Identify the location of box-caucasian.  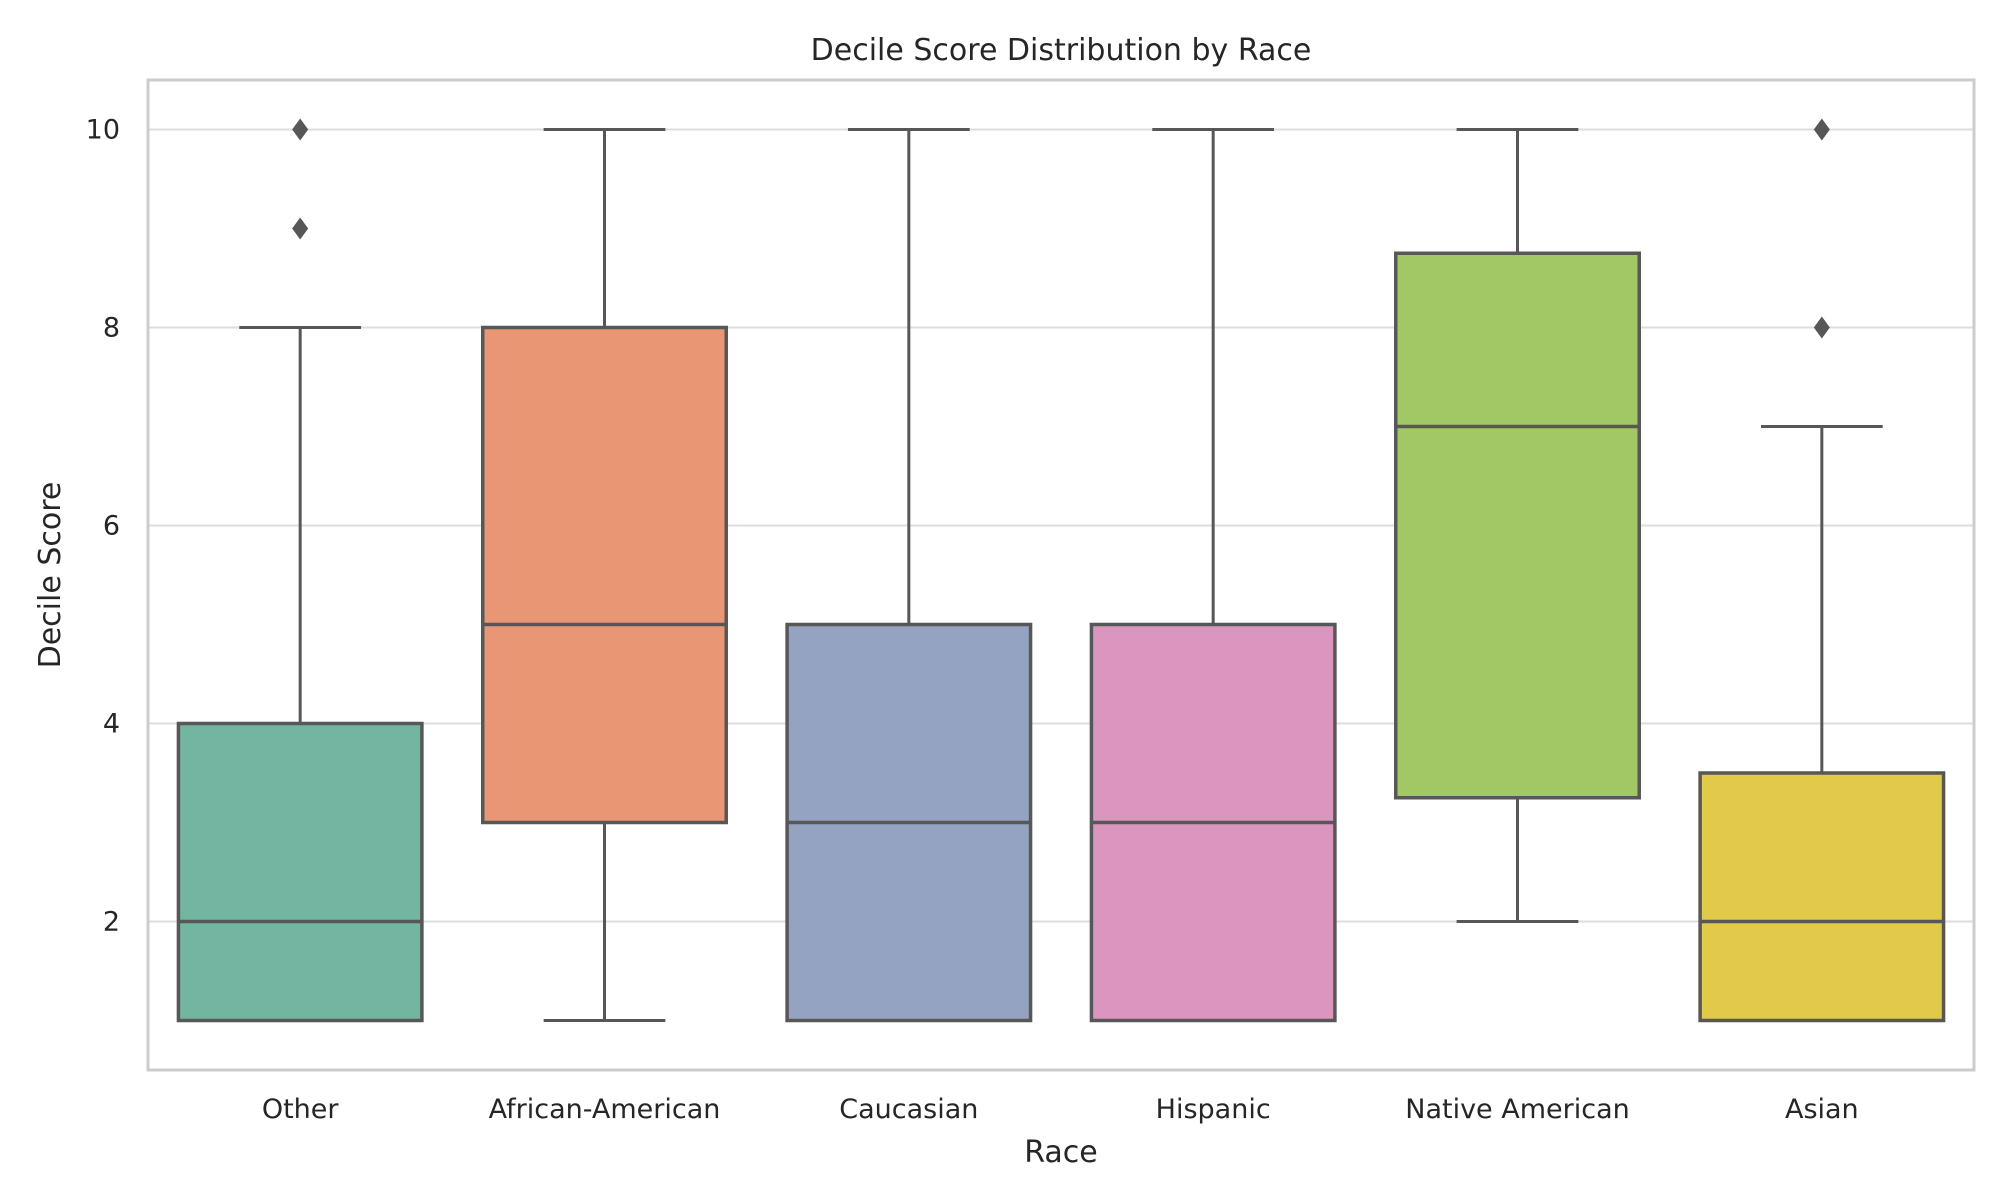
(909, 575).